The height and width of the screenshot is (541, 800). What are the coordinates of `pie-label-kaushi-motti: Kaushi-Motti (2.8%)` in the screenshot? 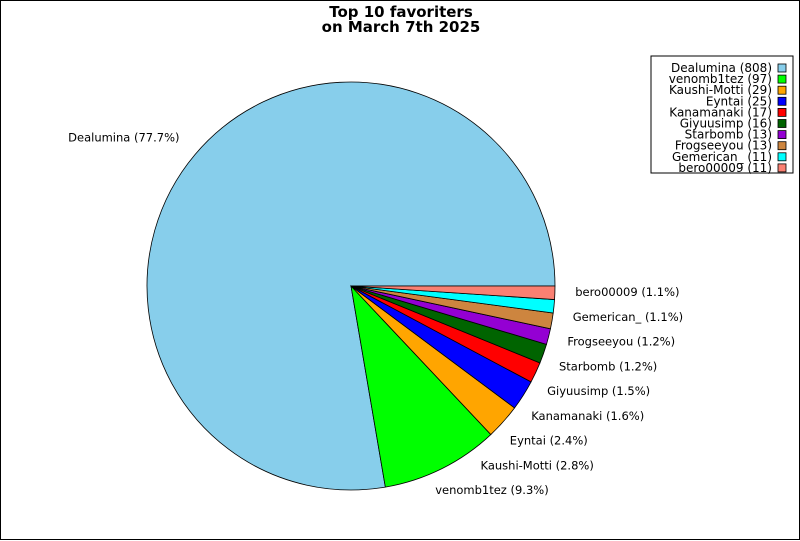 It's located at (537, 465).